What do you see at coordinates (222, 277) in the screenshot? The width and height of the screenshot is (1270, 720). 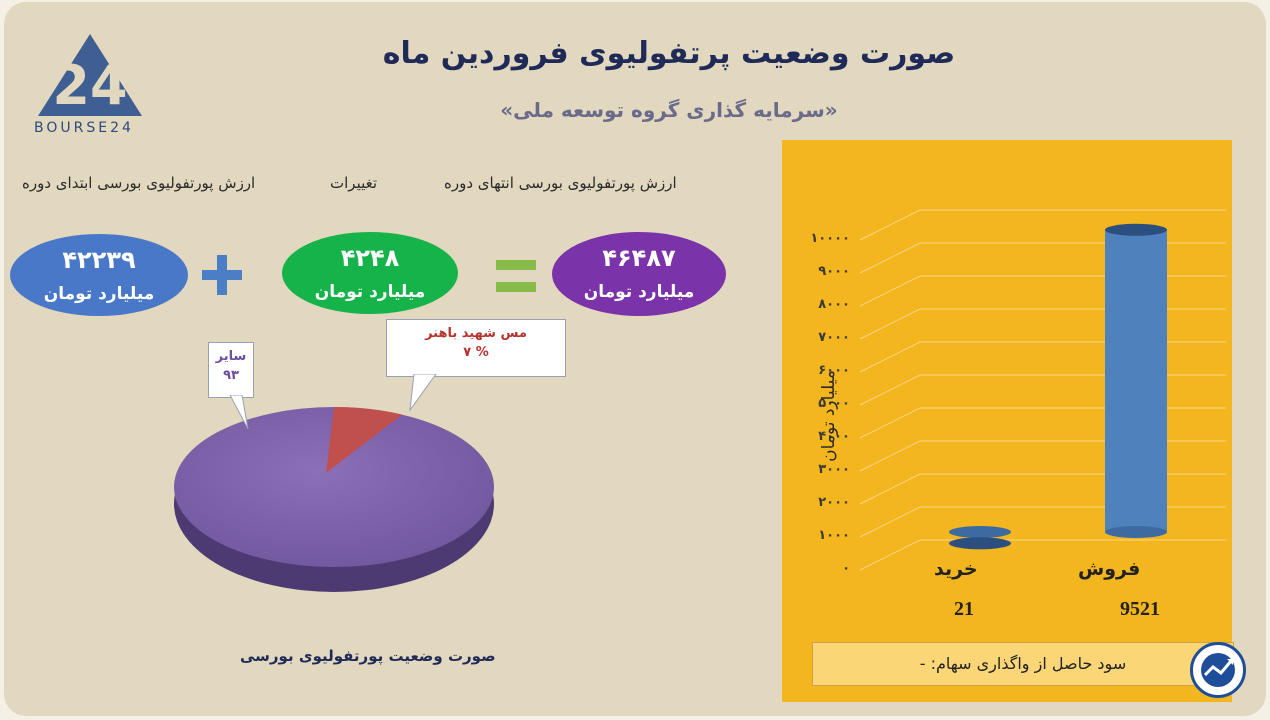 I see `plus-icon` at bounding box center [222, 277].